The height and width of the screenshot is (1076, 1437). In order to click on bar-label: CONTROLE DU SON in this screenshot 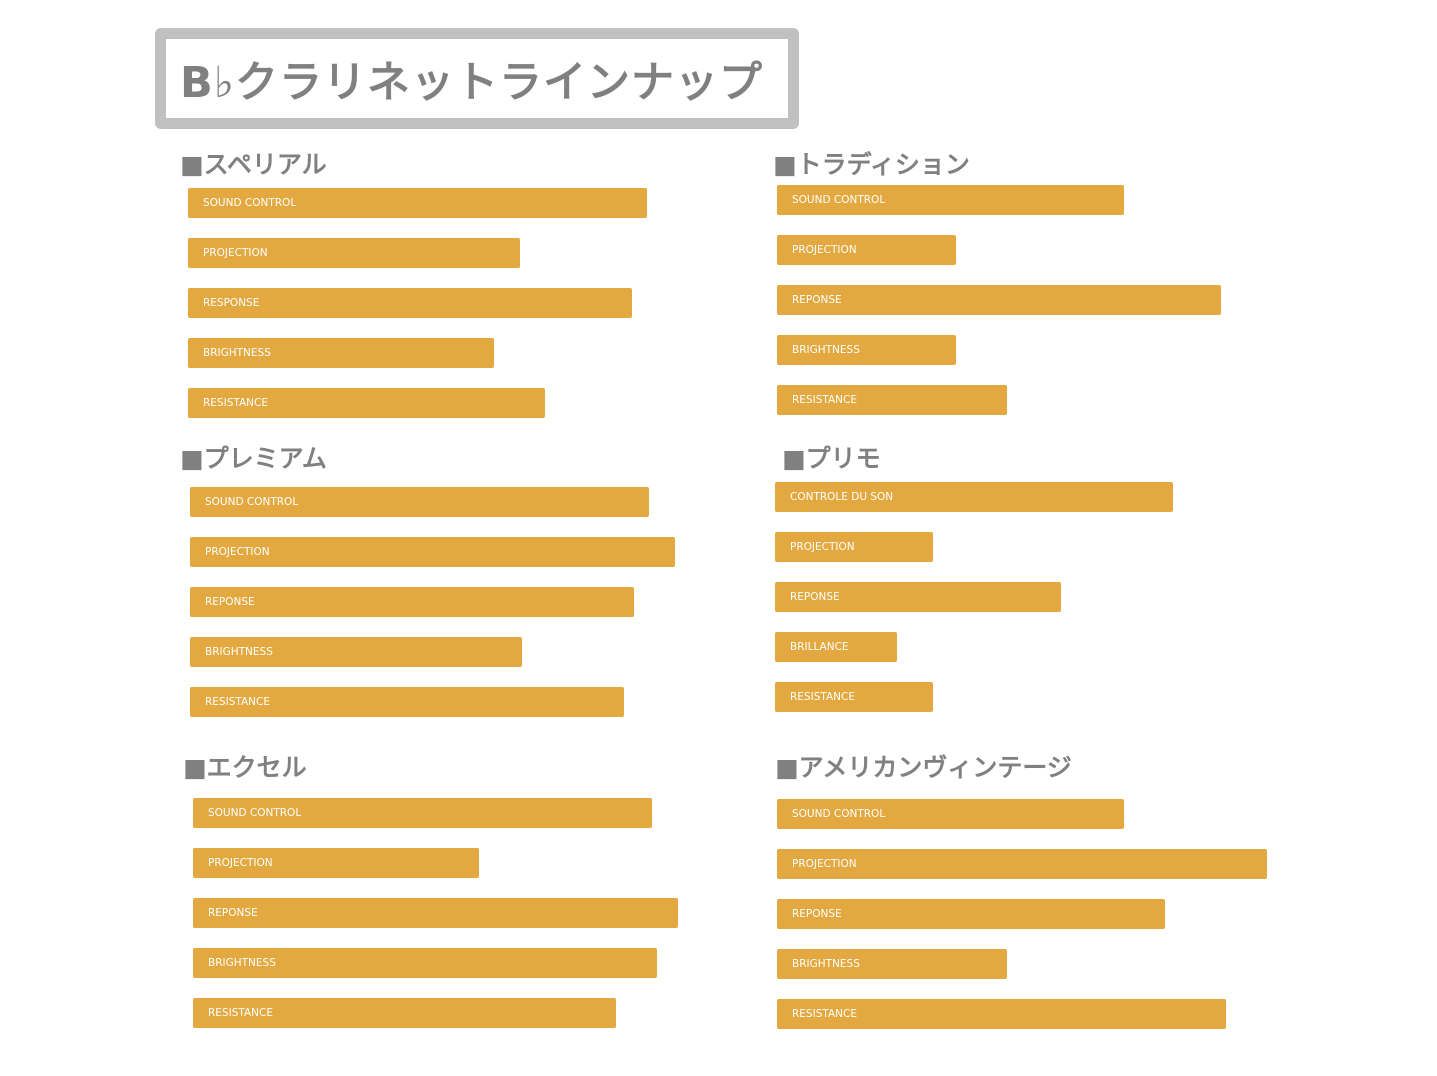, I will do `click(842, 497)`.